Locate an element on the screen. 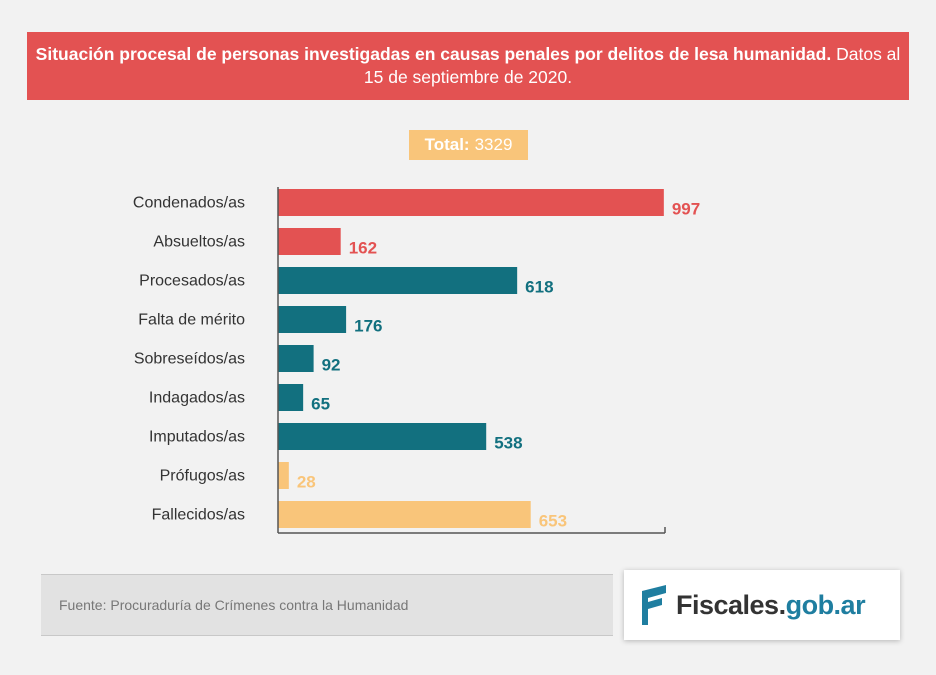  value-label-7: 28 is located at coordinates (306, 482).